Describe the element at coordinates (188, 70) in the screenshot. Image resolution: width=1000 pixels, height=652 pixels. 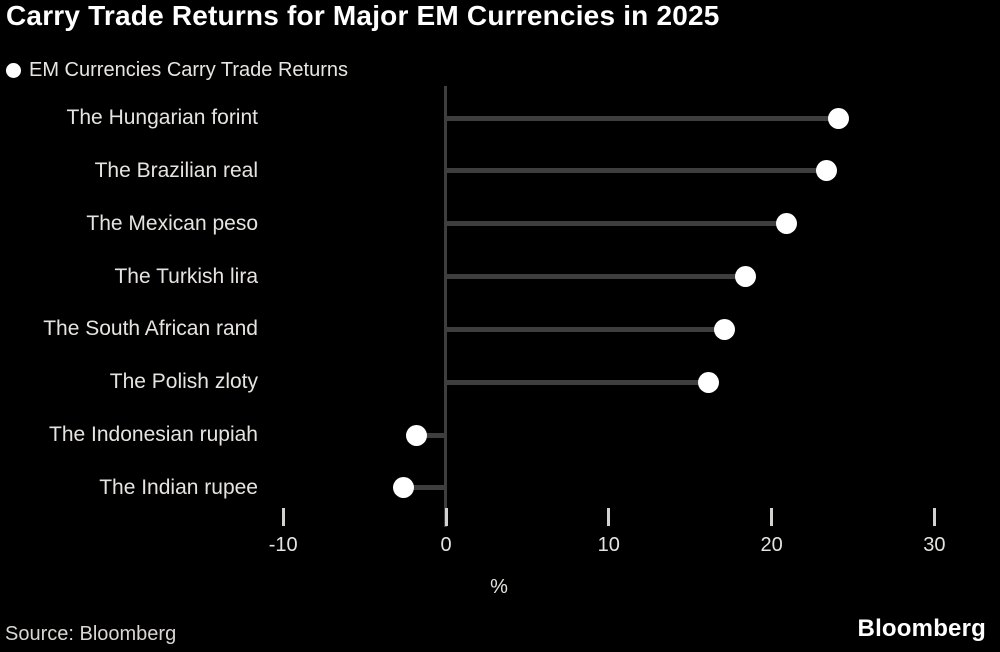
I see `legend-label: EM Currencies Carry Trade Returns` at that location.